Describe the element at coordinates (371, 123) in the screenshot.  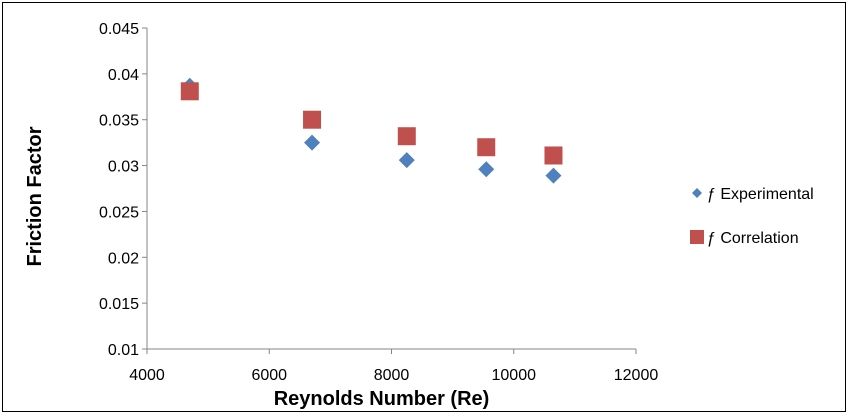
I see `series-correlation` at that location.